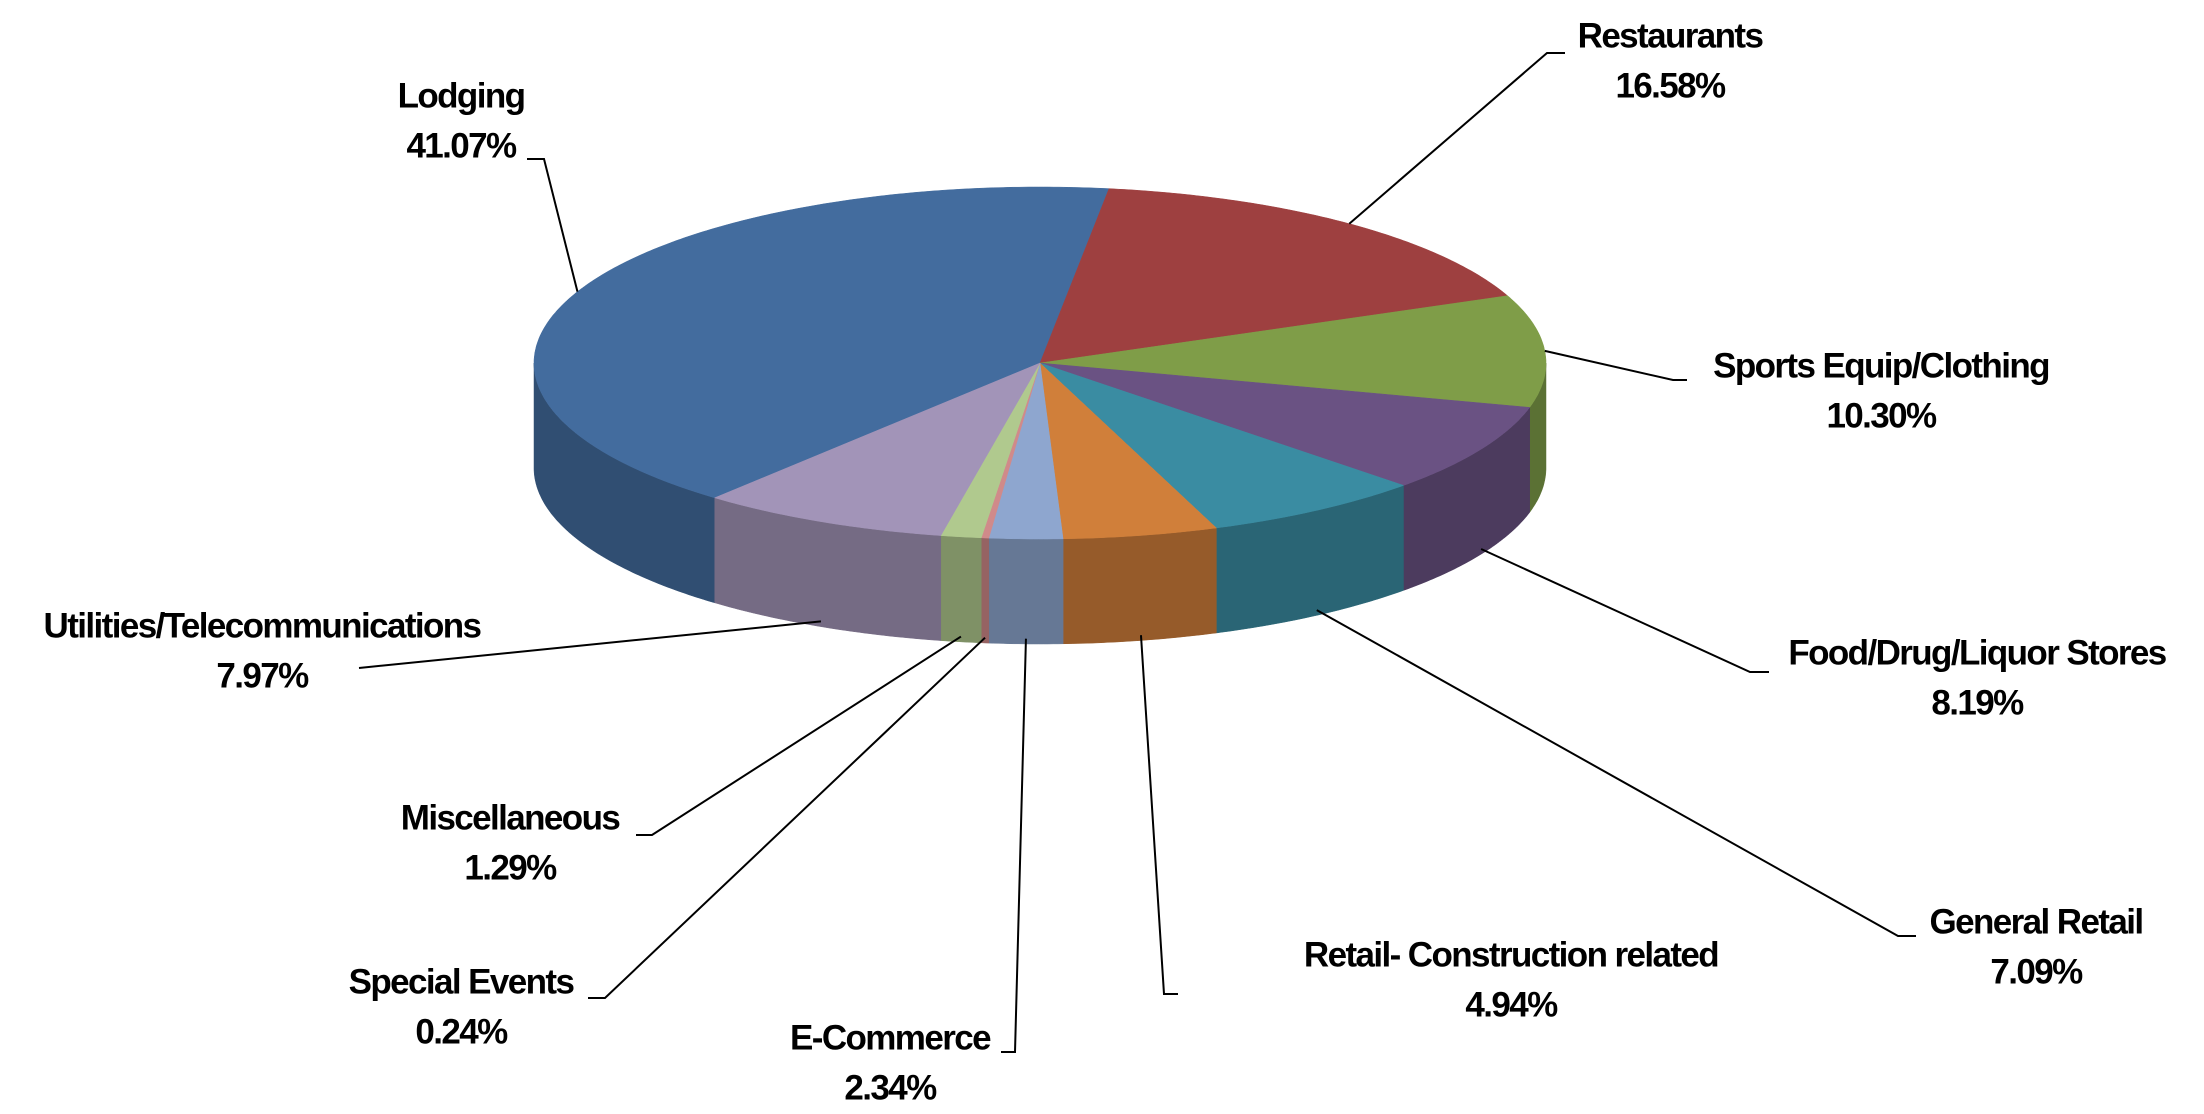  What do you see at coordinates (1977, 652) in the screenshot?
I see `slice-label: Food/Drug/Liquor Stores` at bounding box center [1977, 652].